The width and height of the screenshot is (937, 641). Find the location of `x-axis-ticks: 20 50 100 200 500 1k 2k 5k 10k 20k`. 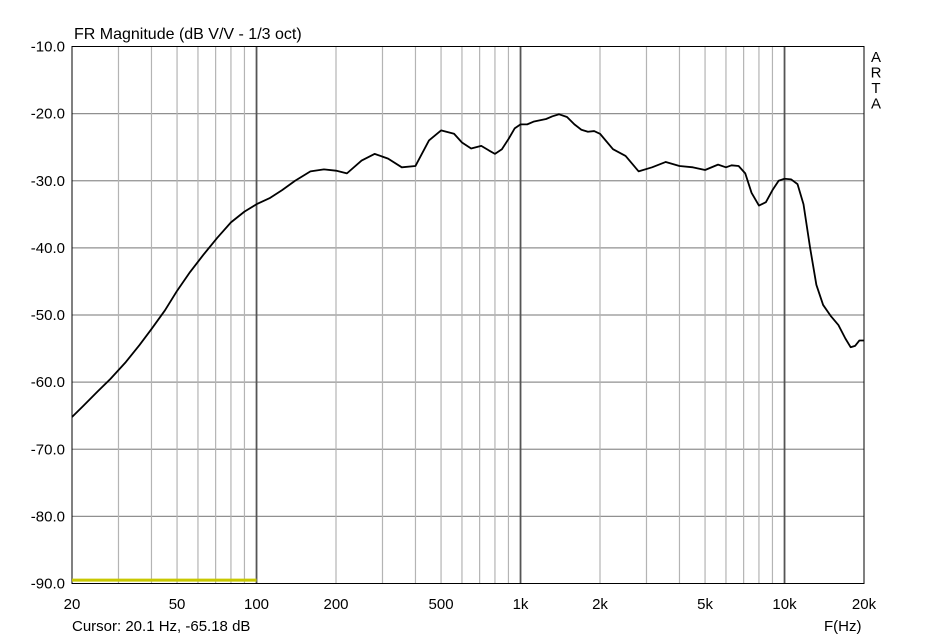

x-axis-ticks: 20 50 100 200 500 1k 2k 5k 10k 20k is located at coordinates (470, 604).